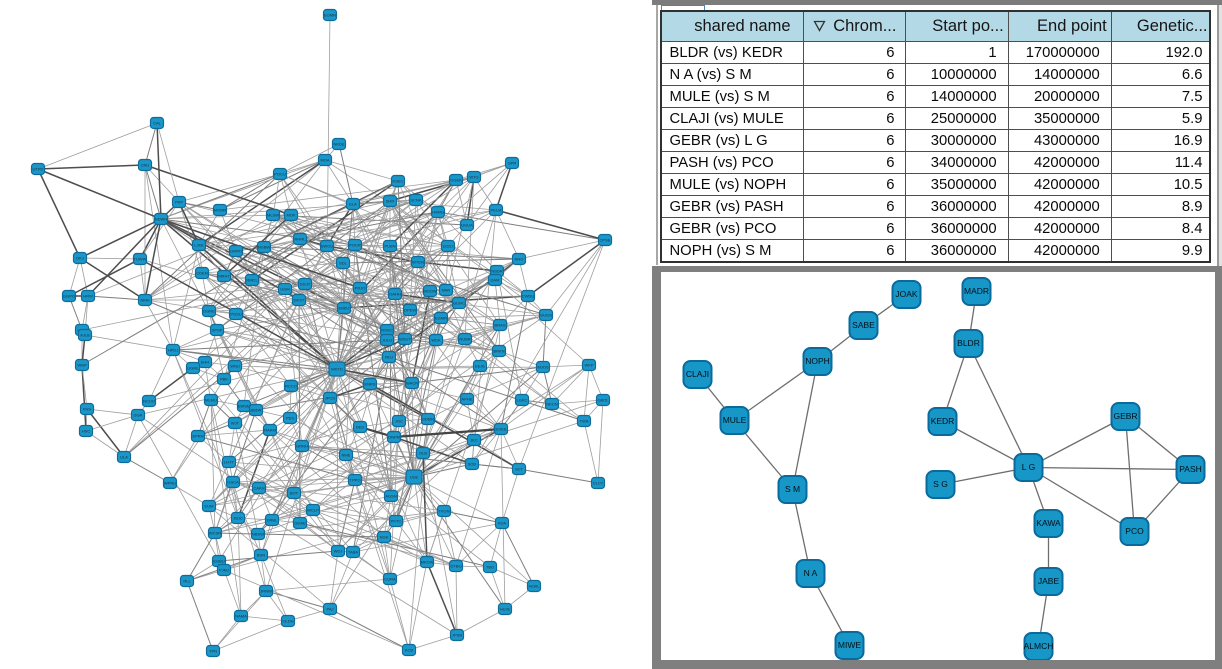  I want to click on svg-text: EUM, so click(209, 506).